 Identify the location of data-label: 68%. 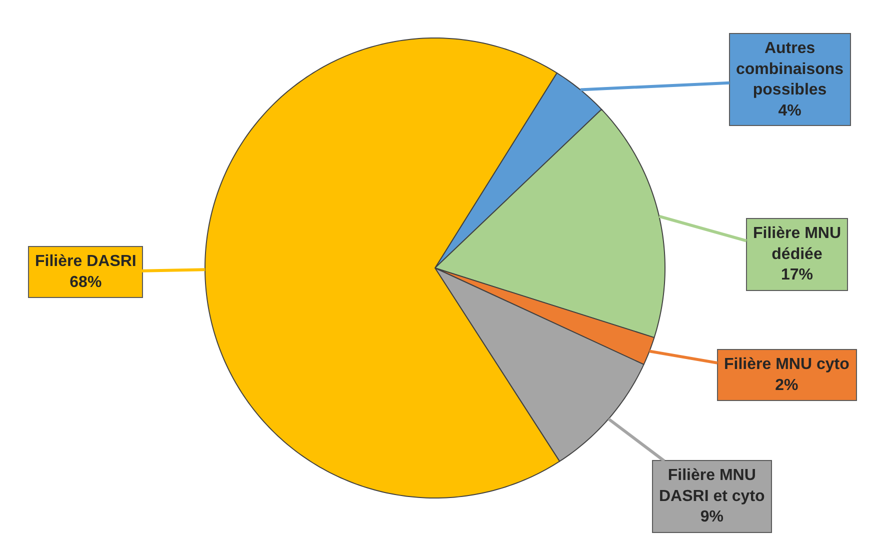
(86, 282).